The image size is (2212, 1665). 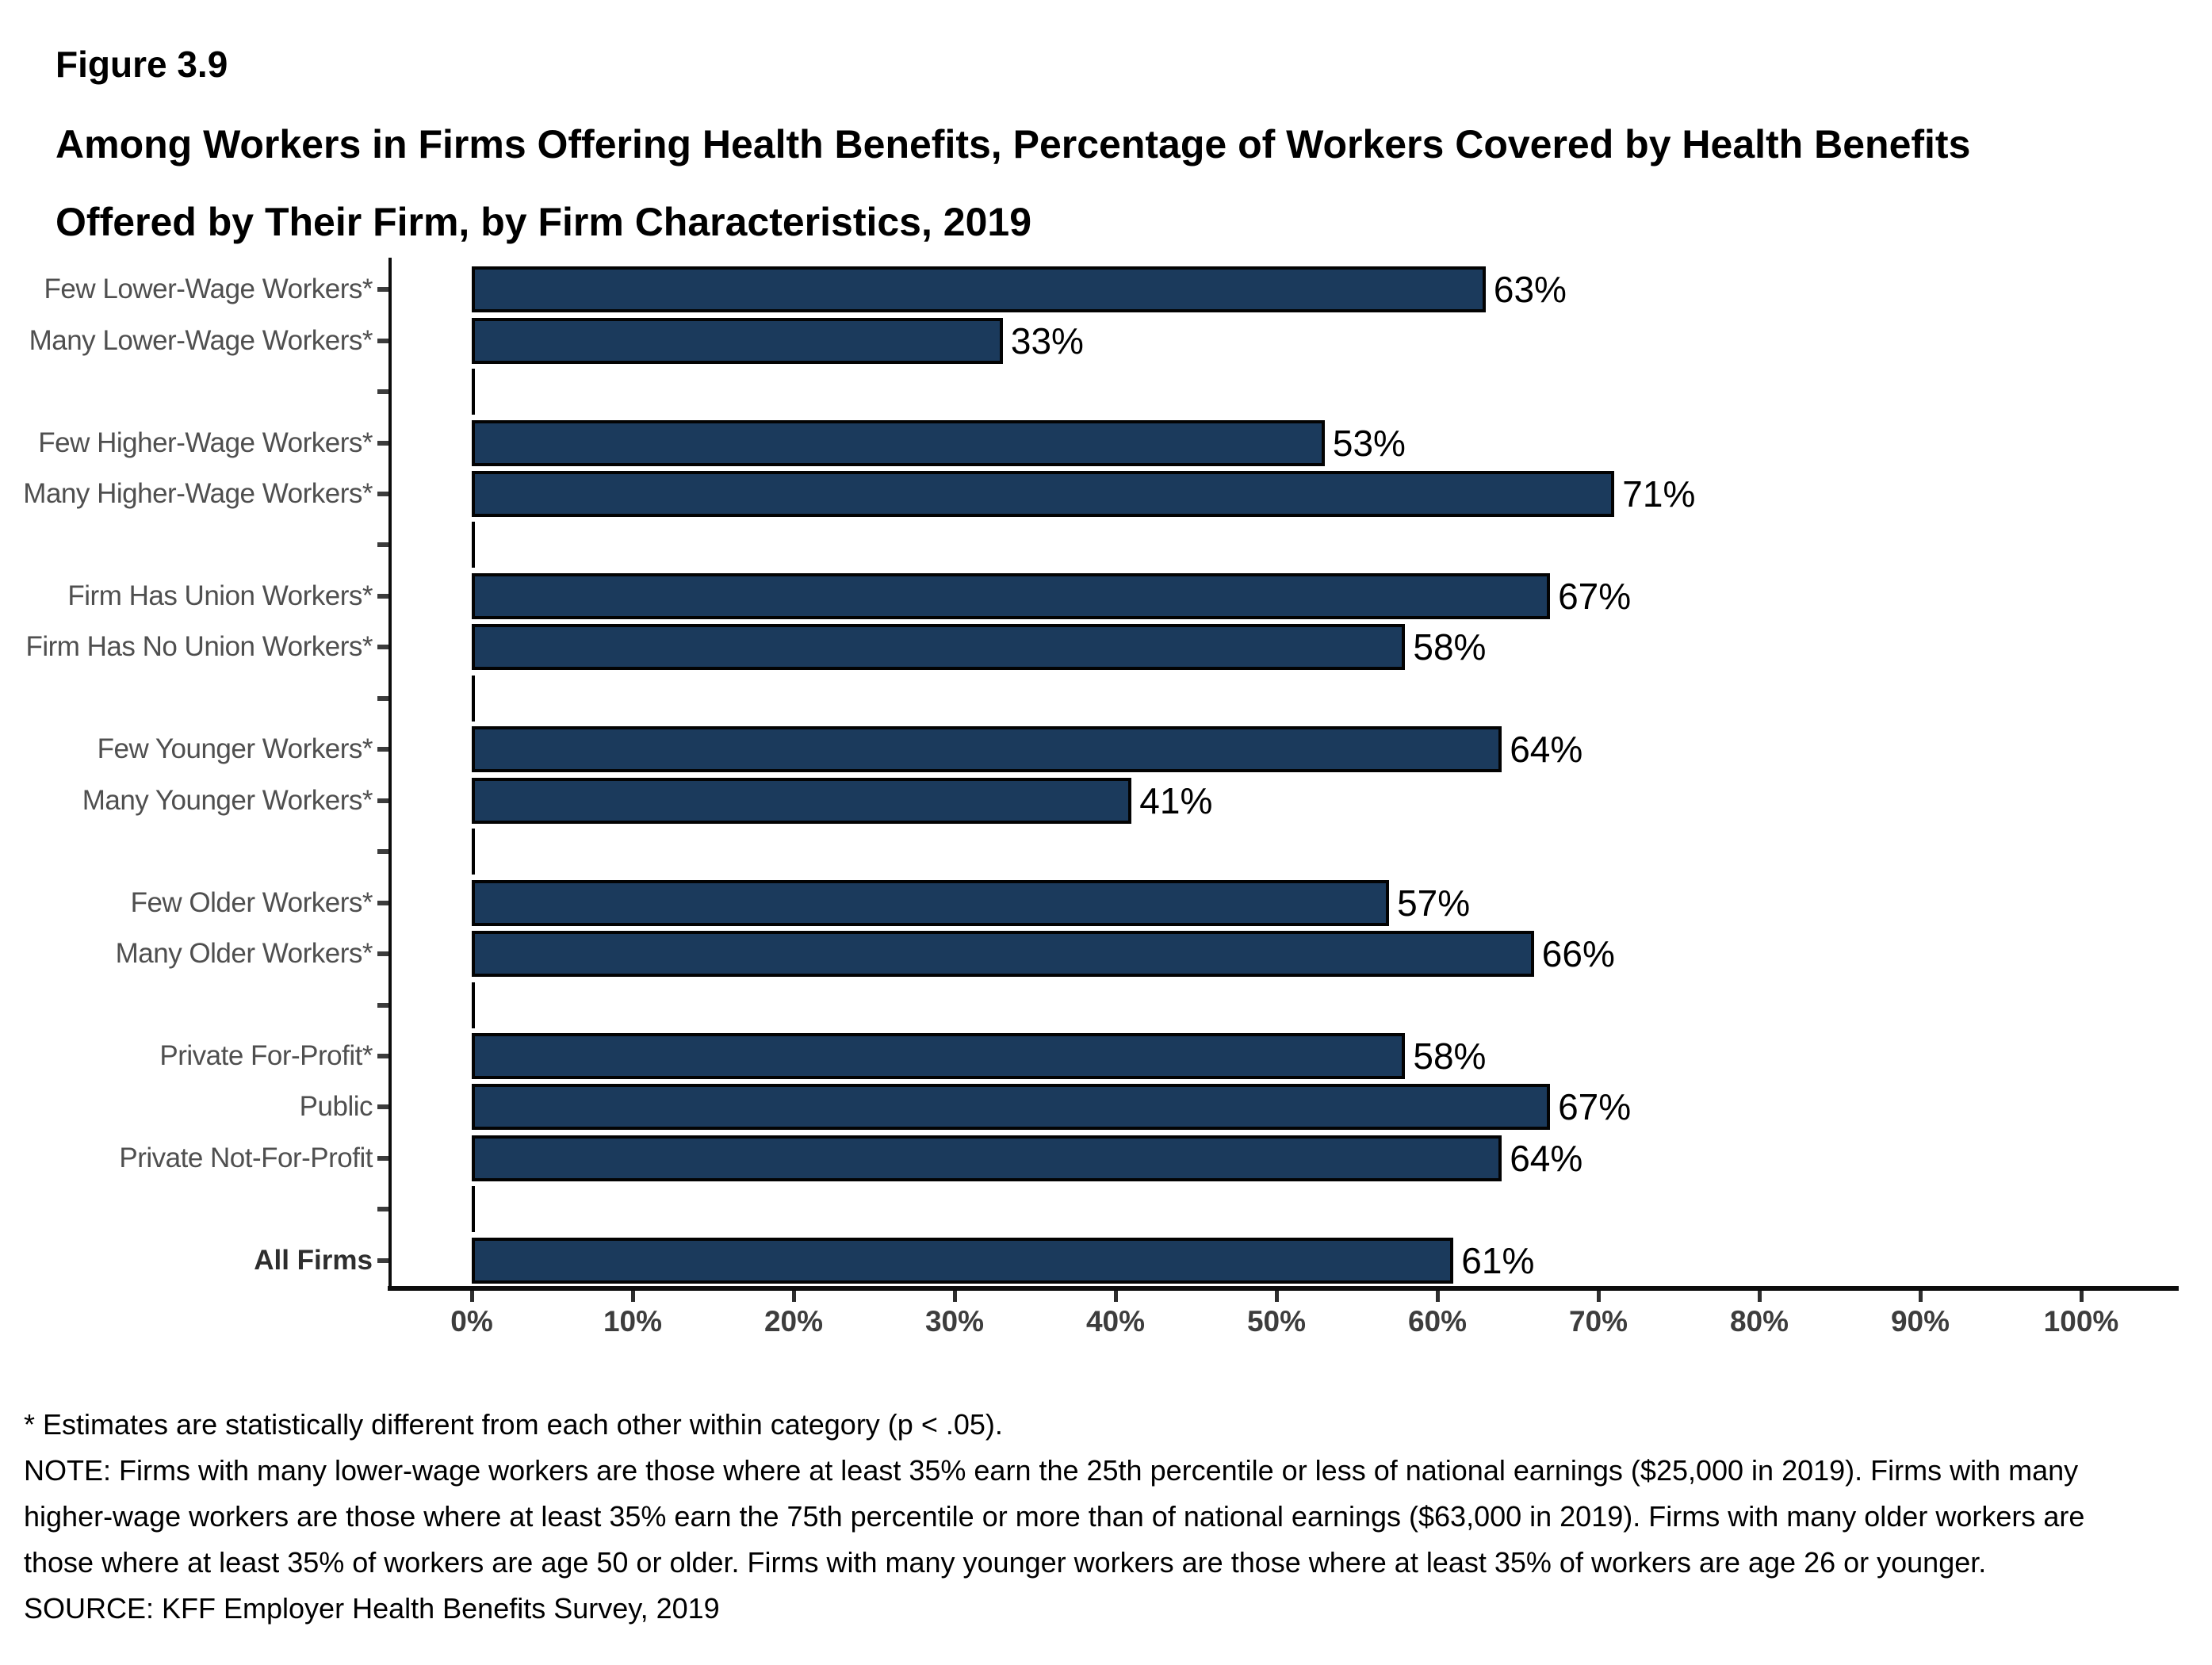 What do you see at coordinates (1284, 1288) in the screenshot?
I see `x-axis-line` at bounding box center [1284, 1288].